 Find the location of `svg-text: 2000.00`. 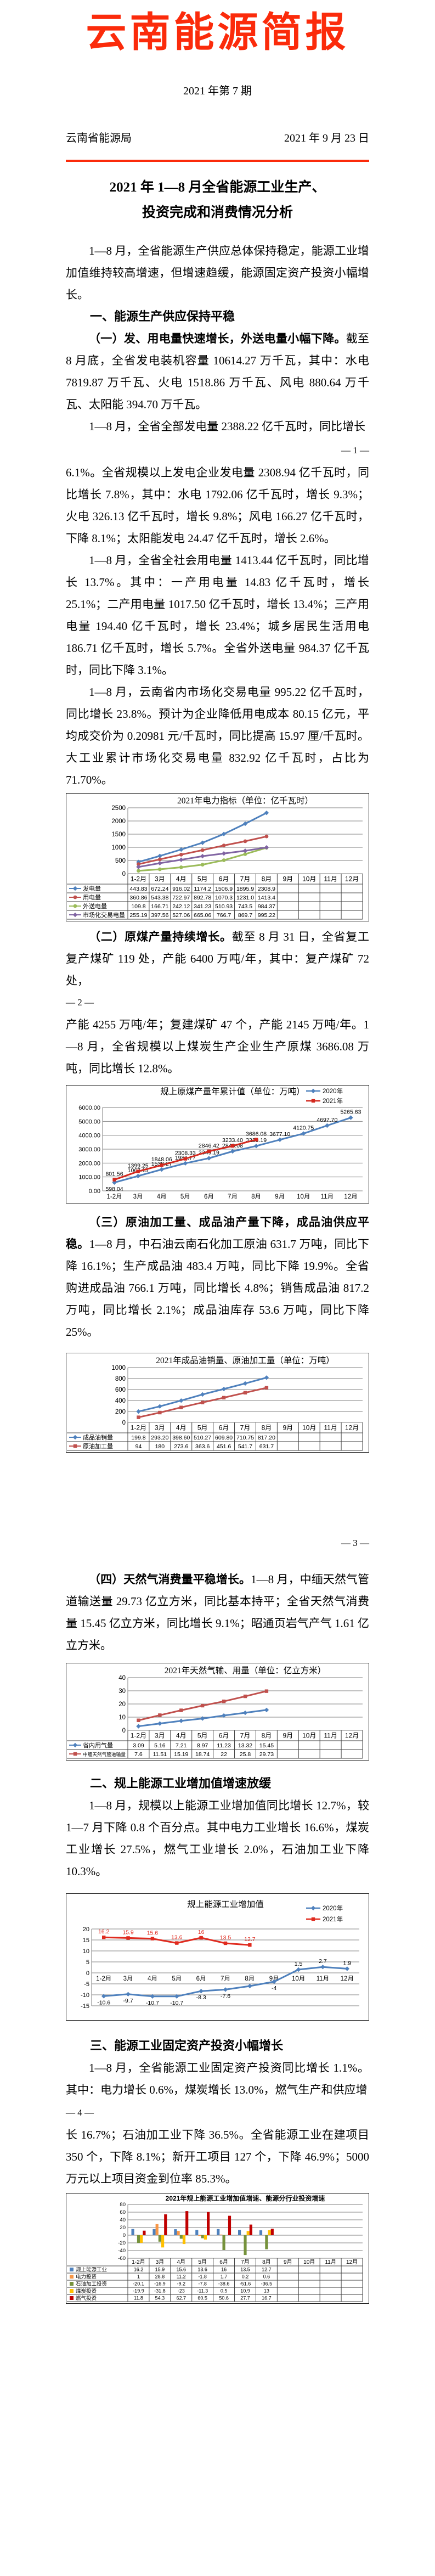

svg-text: 2000.00 is located at coordinates (89, 1164).